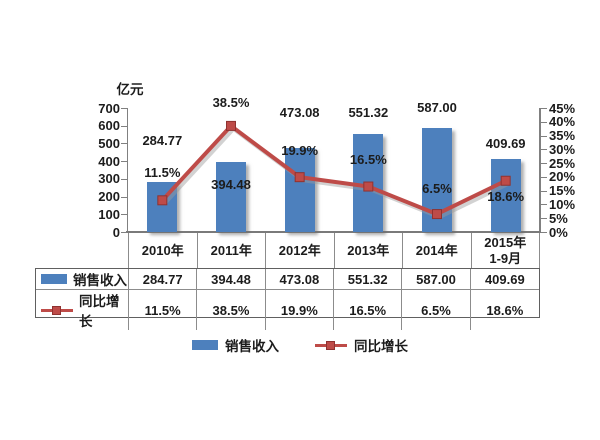 The height and width of the screenshot is (440, 600). I want to click on table-row-key: 同比增长, so click(82, 310).